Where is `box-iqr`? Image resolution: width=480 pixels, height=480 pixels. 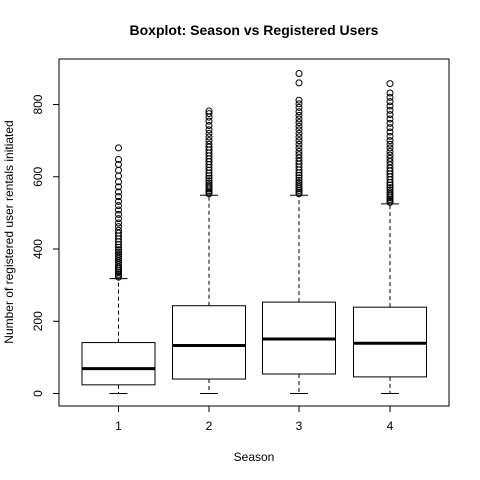
box-iqr is located at coordinates (209, 342).